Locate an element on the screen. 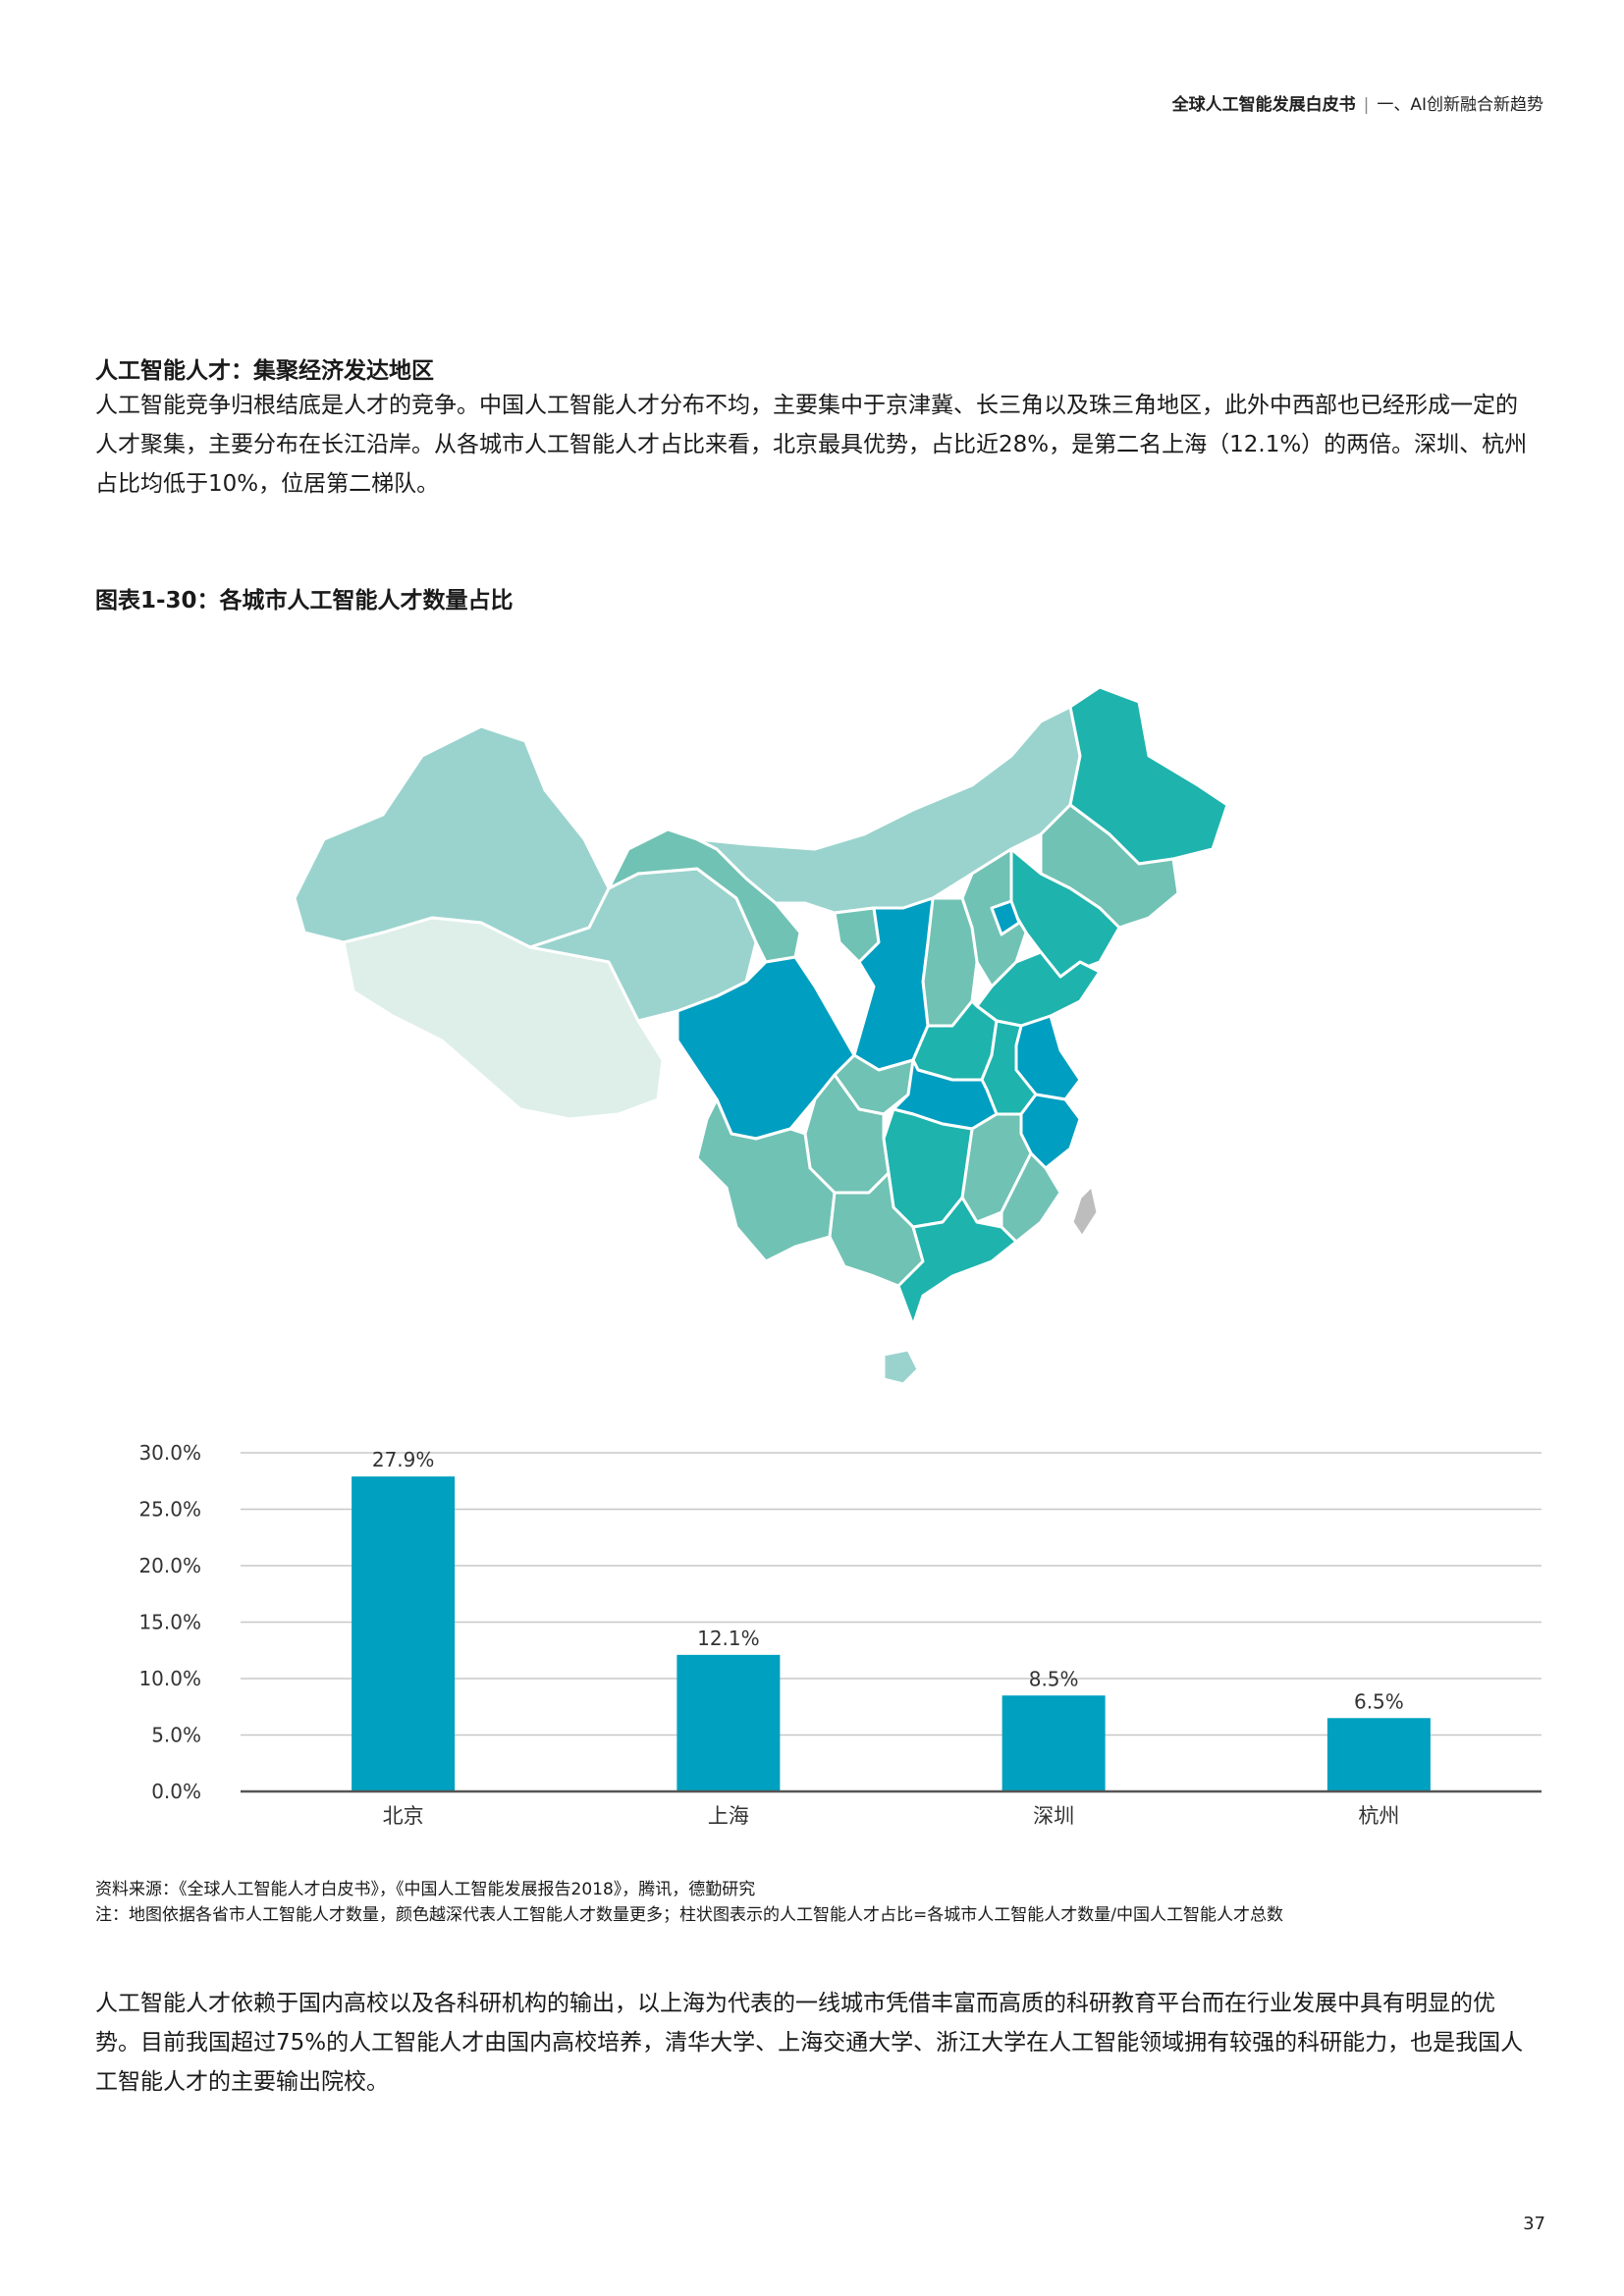  chart-bars: 27.9% 12.1% 8.5% 6.5% is located at coordinates (891, 1619).